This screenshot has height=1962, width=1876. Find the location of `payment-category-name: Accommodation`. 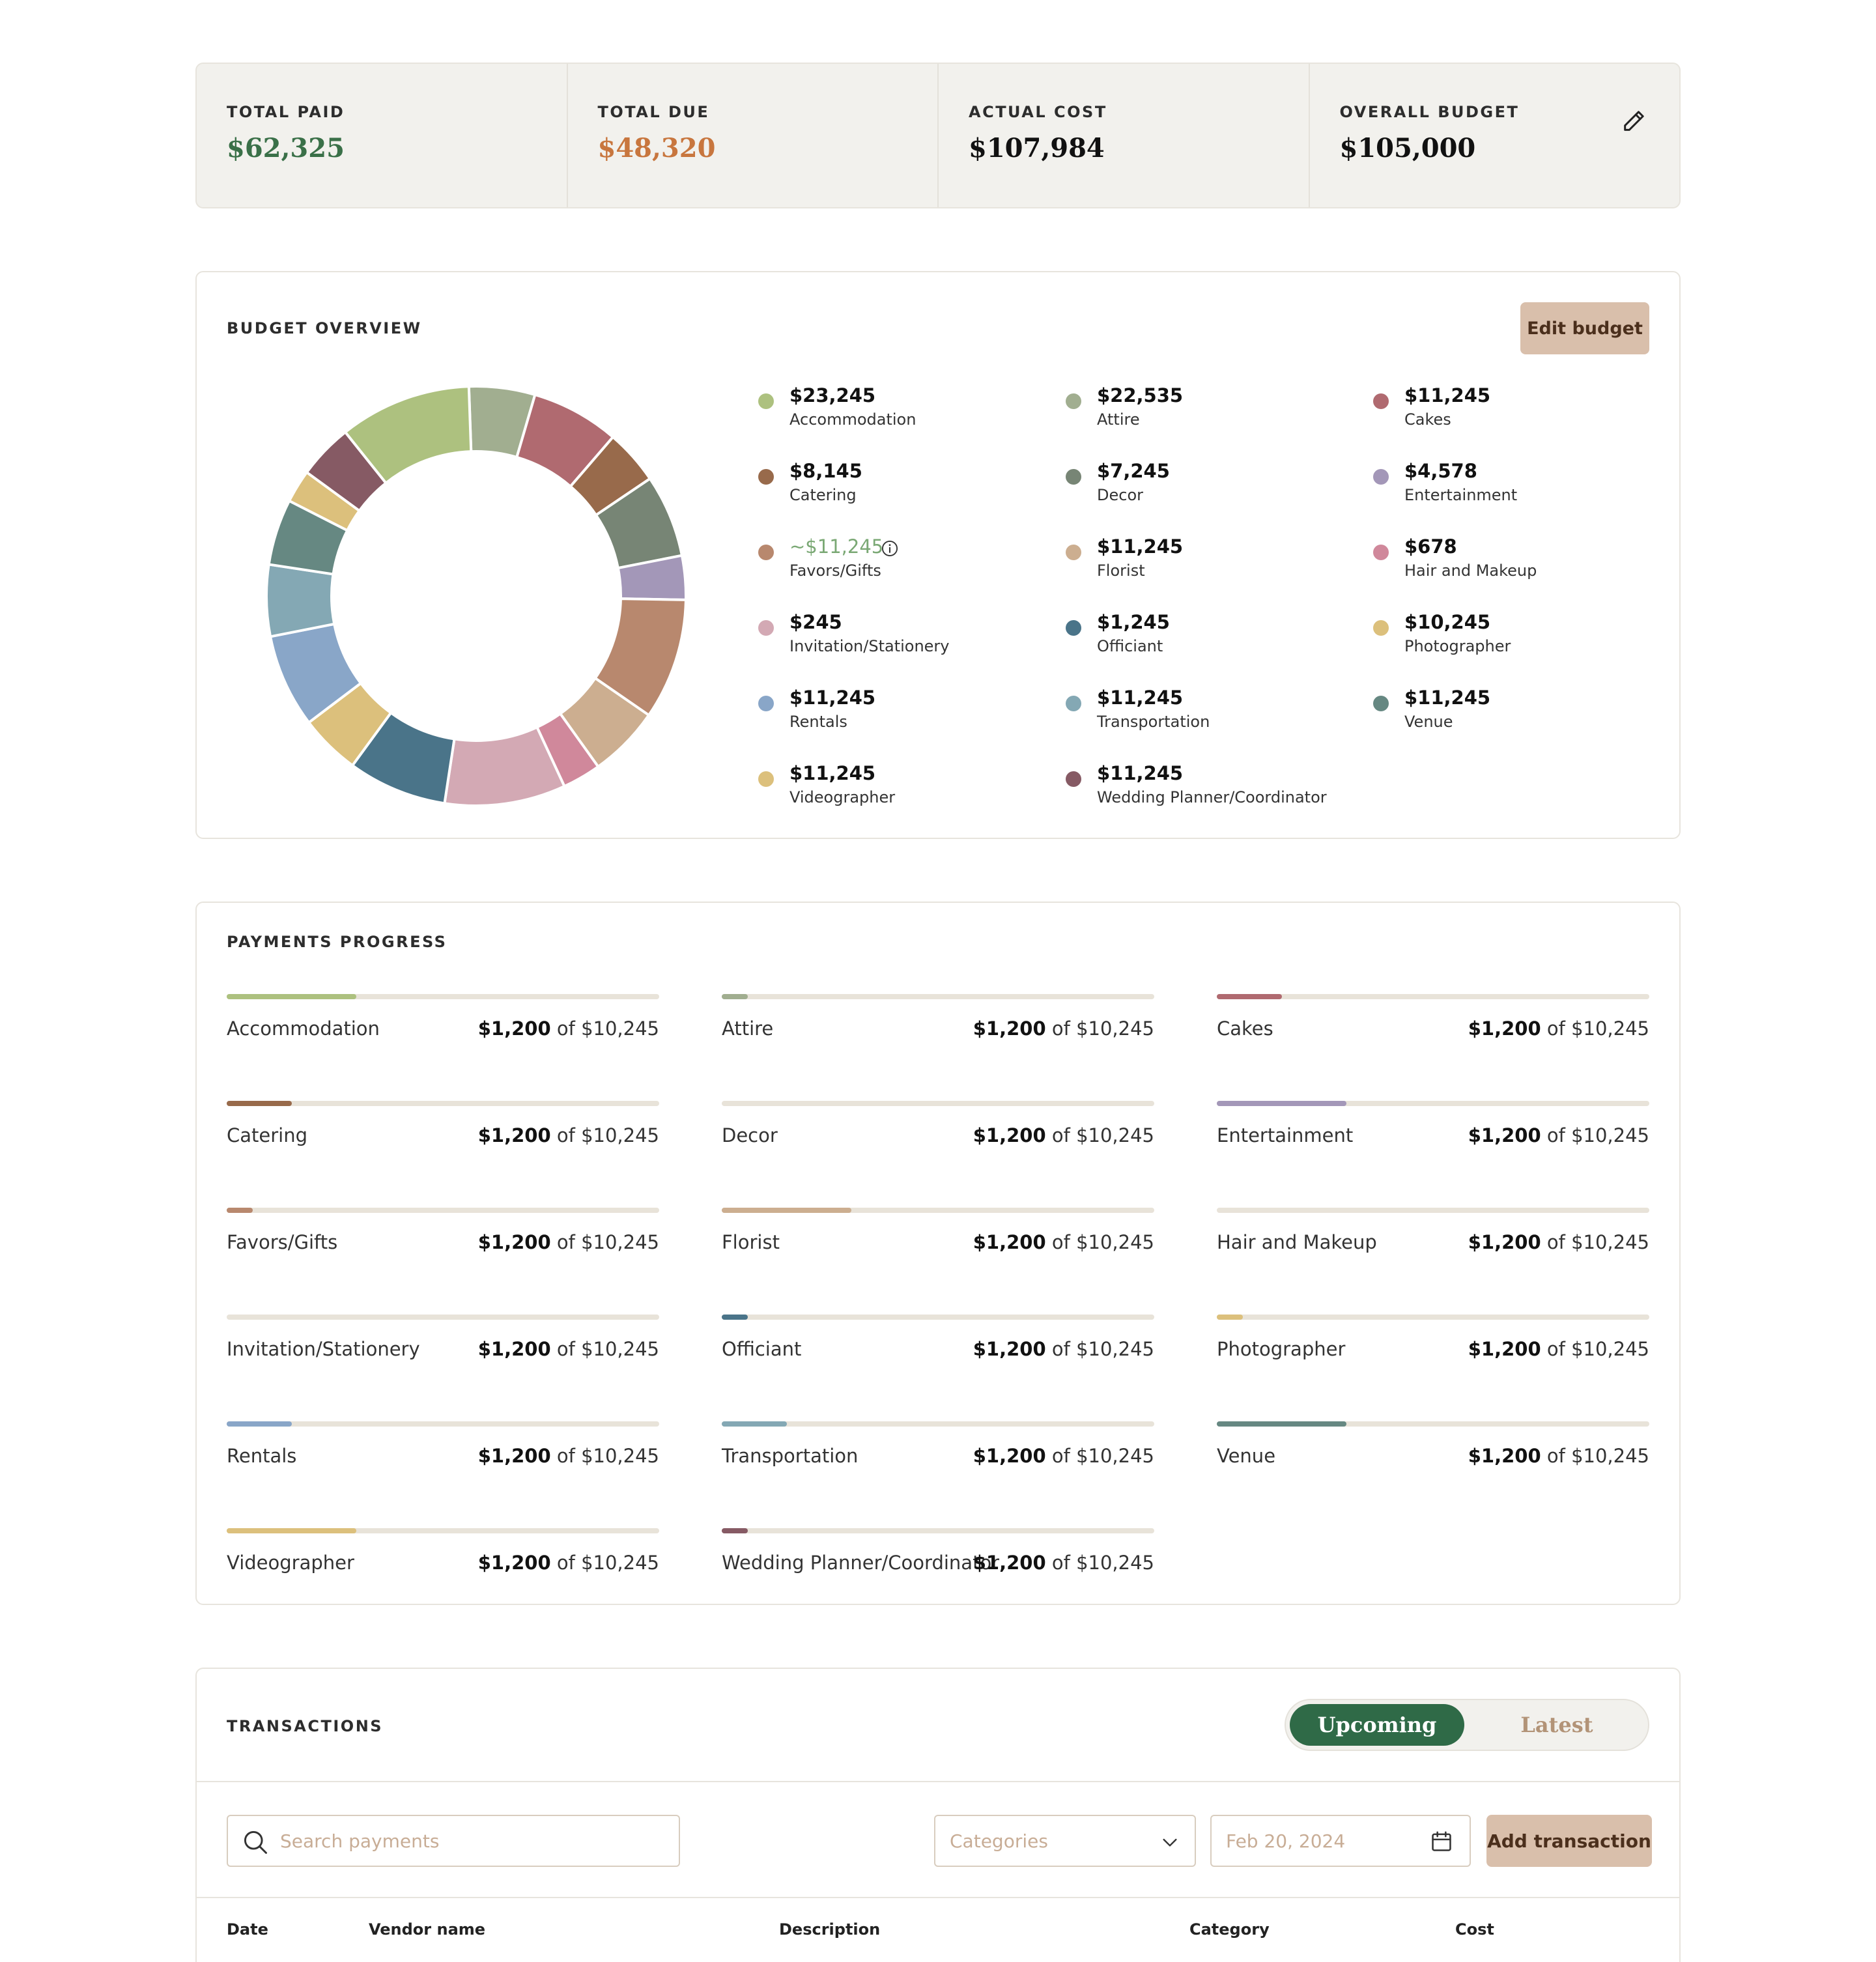

payment-category-name: Accommodation is located at coordinates (303, 1028).